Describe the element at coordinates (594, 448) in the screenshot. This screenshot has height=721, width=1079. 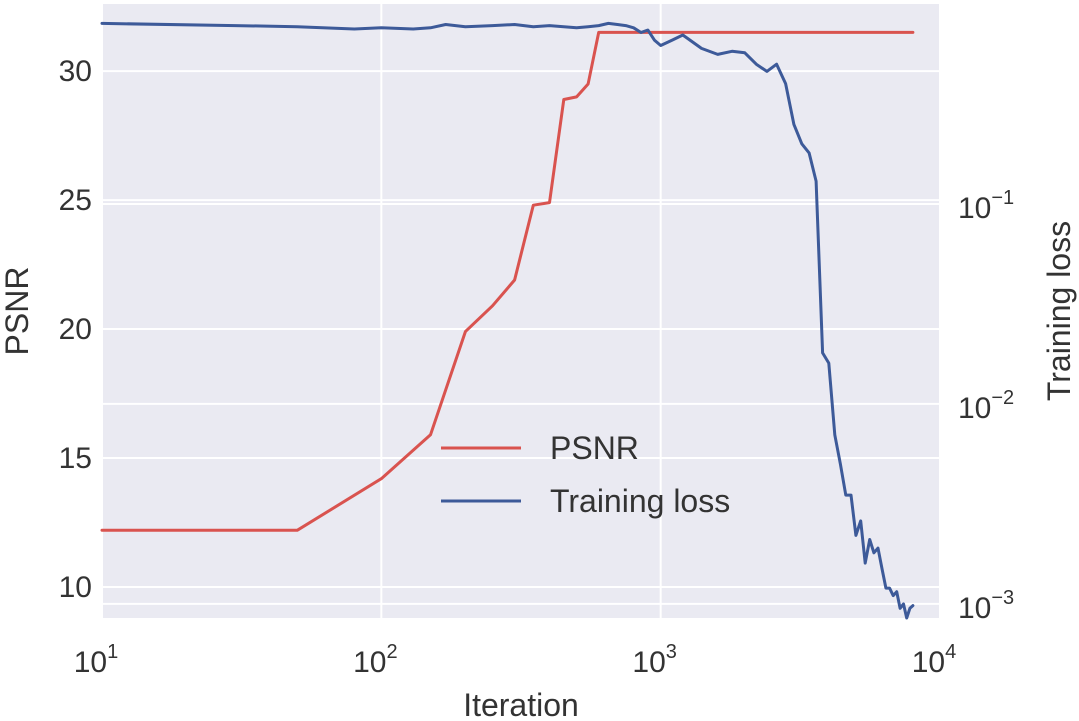
I see `legend-psnr-label: PSNR` at that location.